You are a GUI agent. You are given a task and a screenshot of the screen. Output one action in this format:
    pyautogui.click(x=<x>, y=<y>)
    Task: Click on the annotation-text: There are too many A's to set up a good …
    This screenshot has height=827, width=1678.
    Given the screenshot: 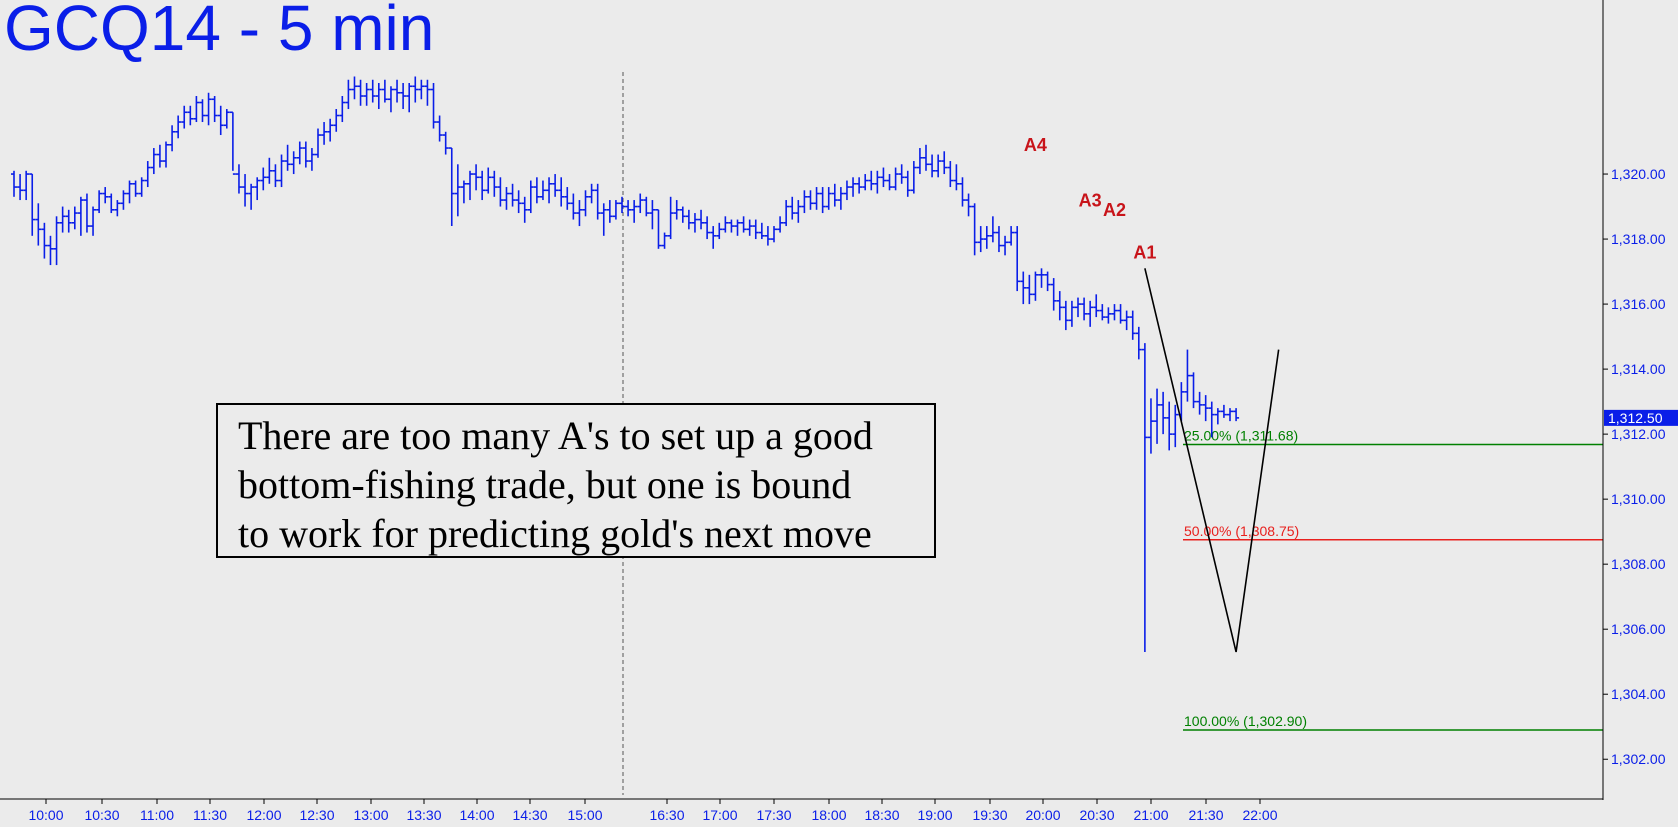 What is the action you would take?
    pyautogui.click(x=555, y=484)
    